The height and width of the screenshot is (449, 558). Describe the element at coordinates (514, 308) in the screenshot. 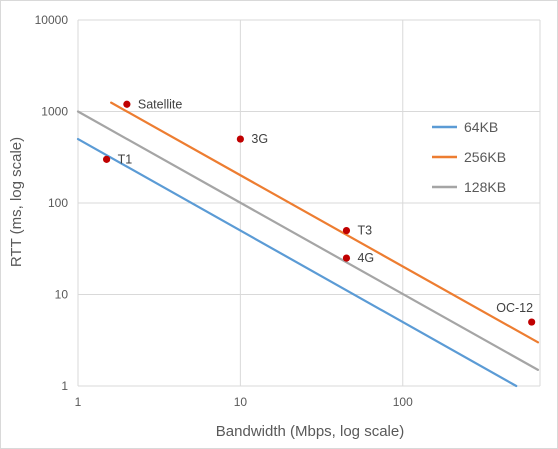

I see `point-label-oc-12: OC-12` at that location.